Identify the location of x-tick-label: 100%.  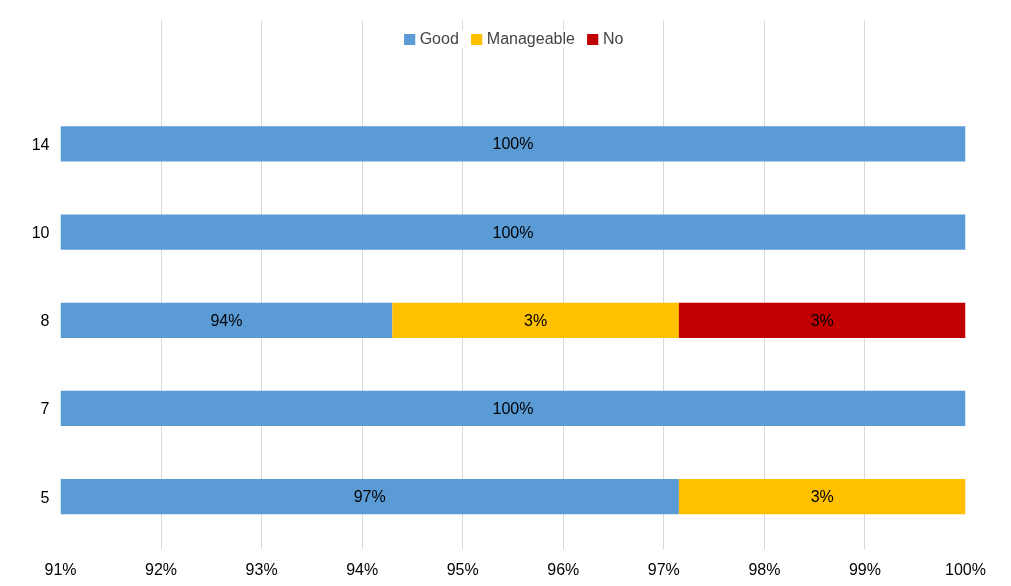
(965, 569).